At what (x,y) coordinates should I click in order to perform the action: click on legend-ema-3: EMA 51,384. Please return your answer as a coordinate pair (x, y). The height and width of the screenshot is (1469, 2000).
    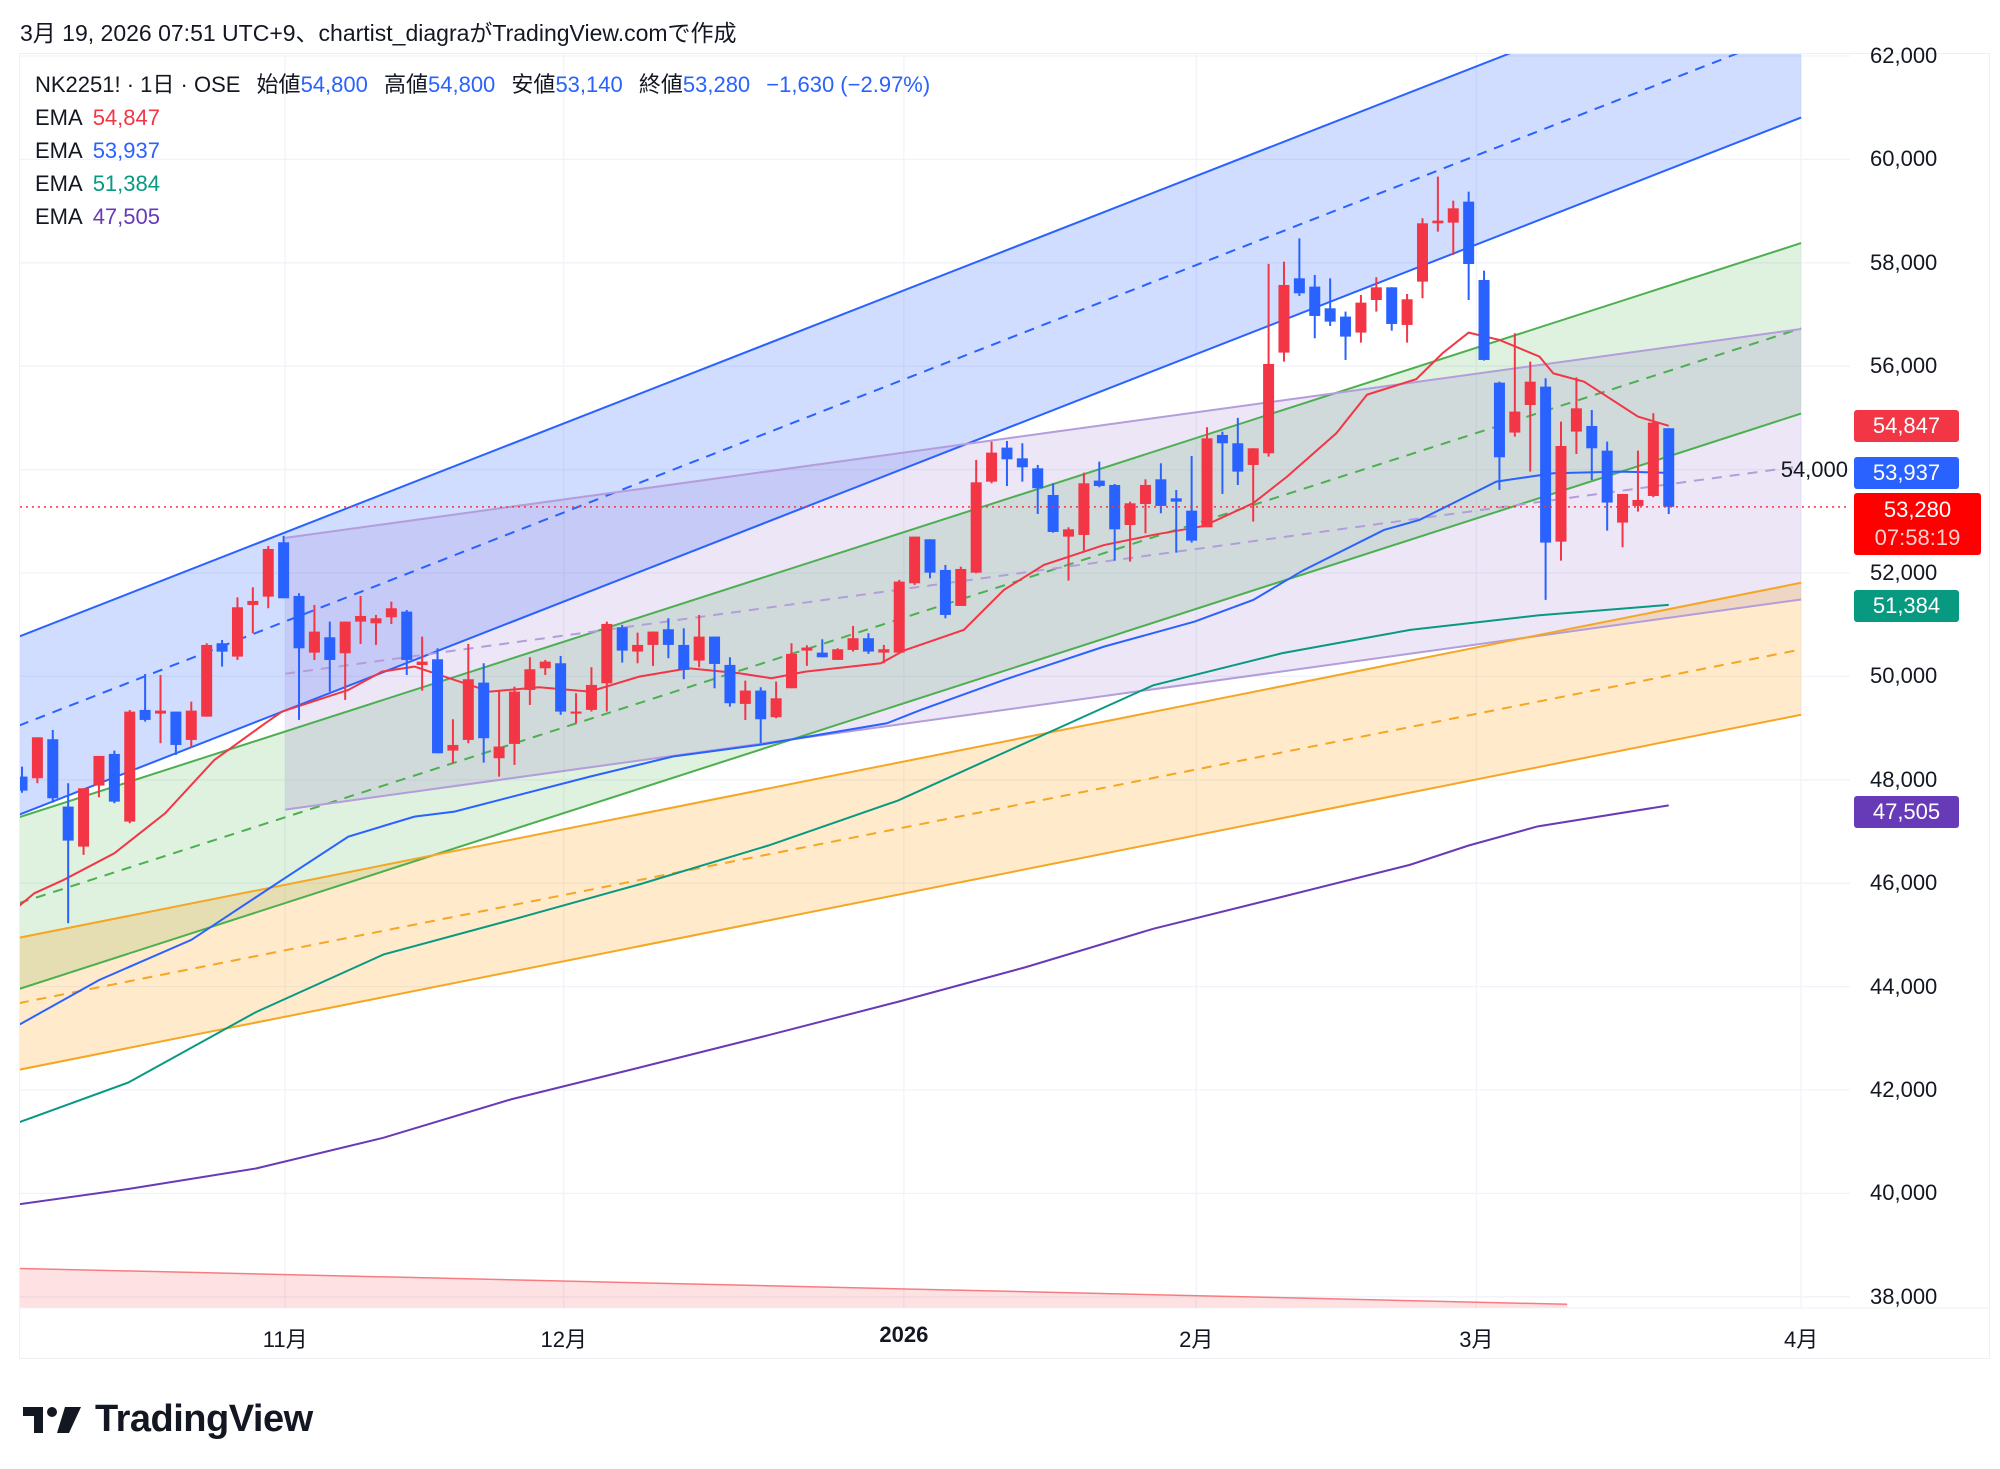
    Looking at the image, I should click on (482, 183).